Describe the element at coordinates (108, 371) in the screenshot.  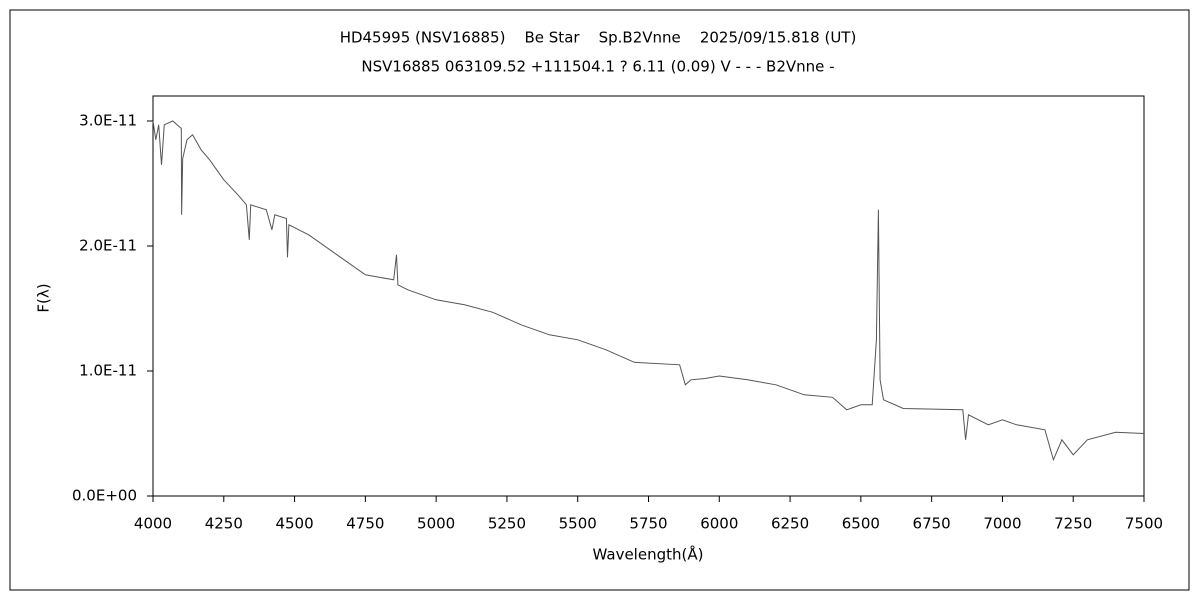
I see `y-tick-label: 1.0E-11` at that location.